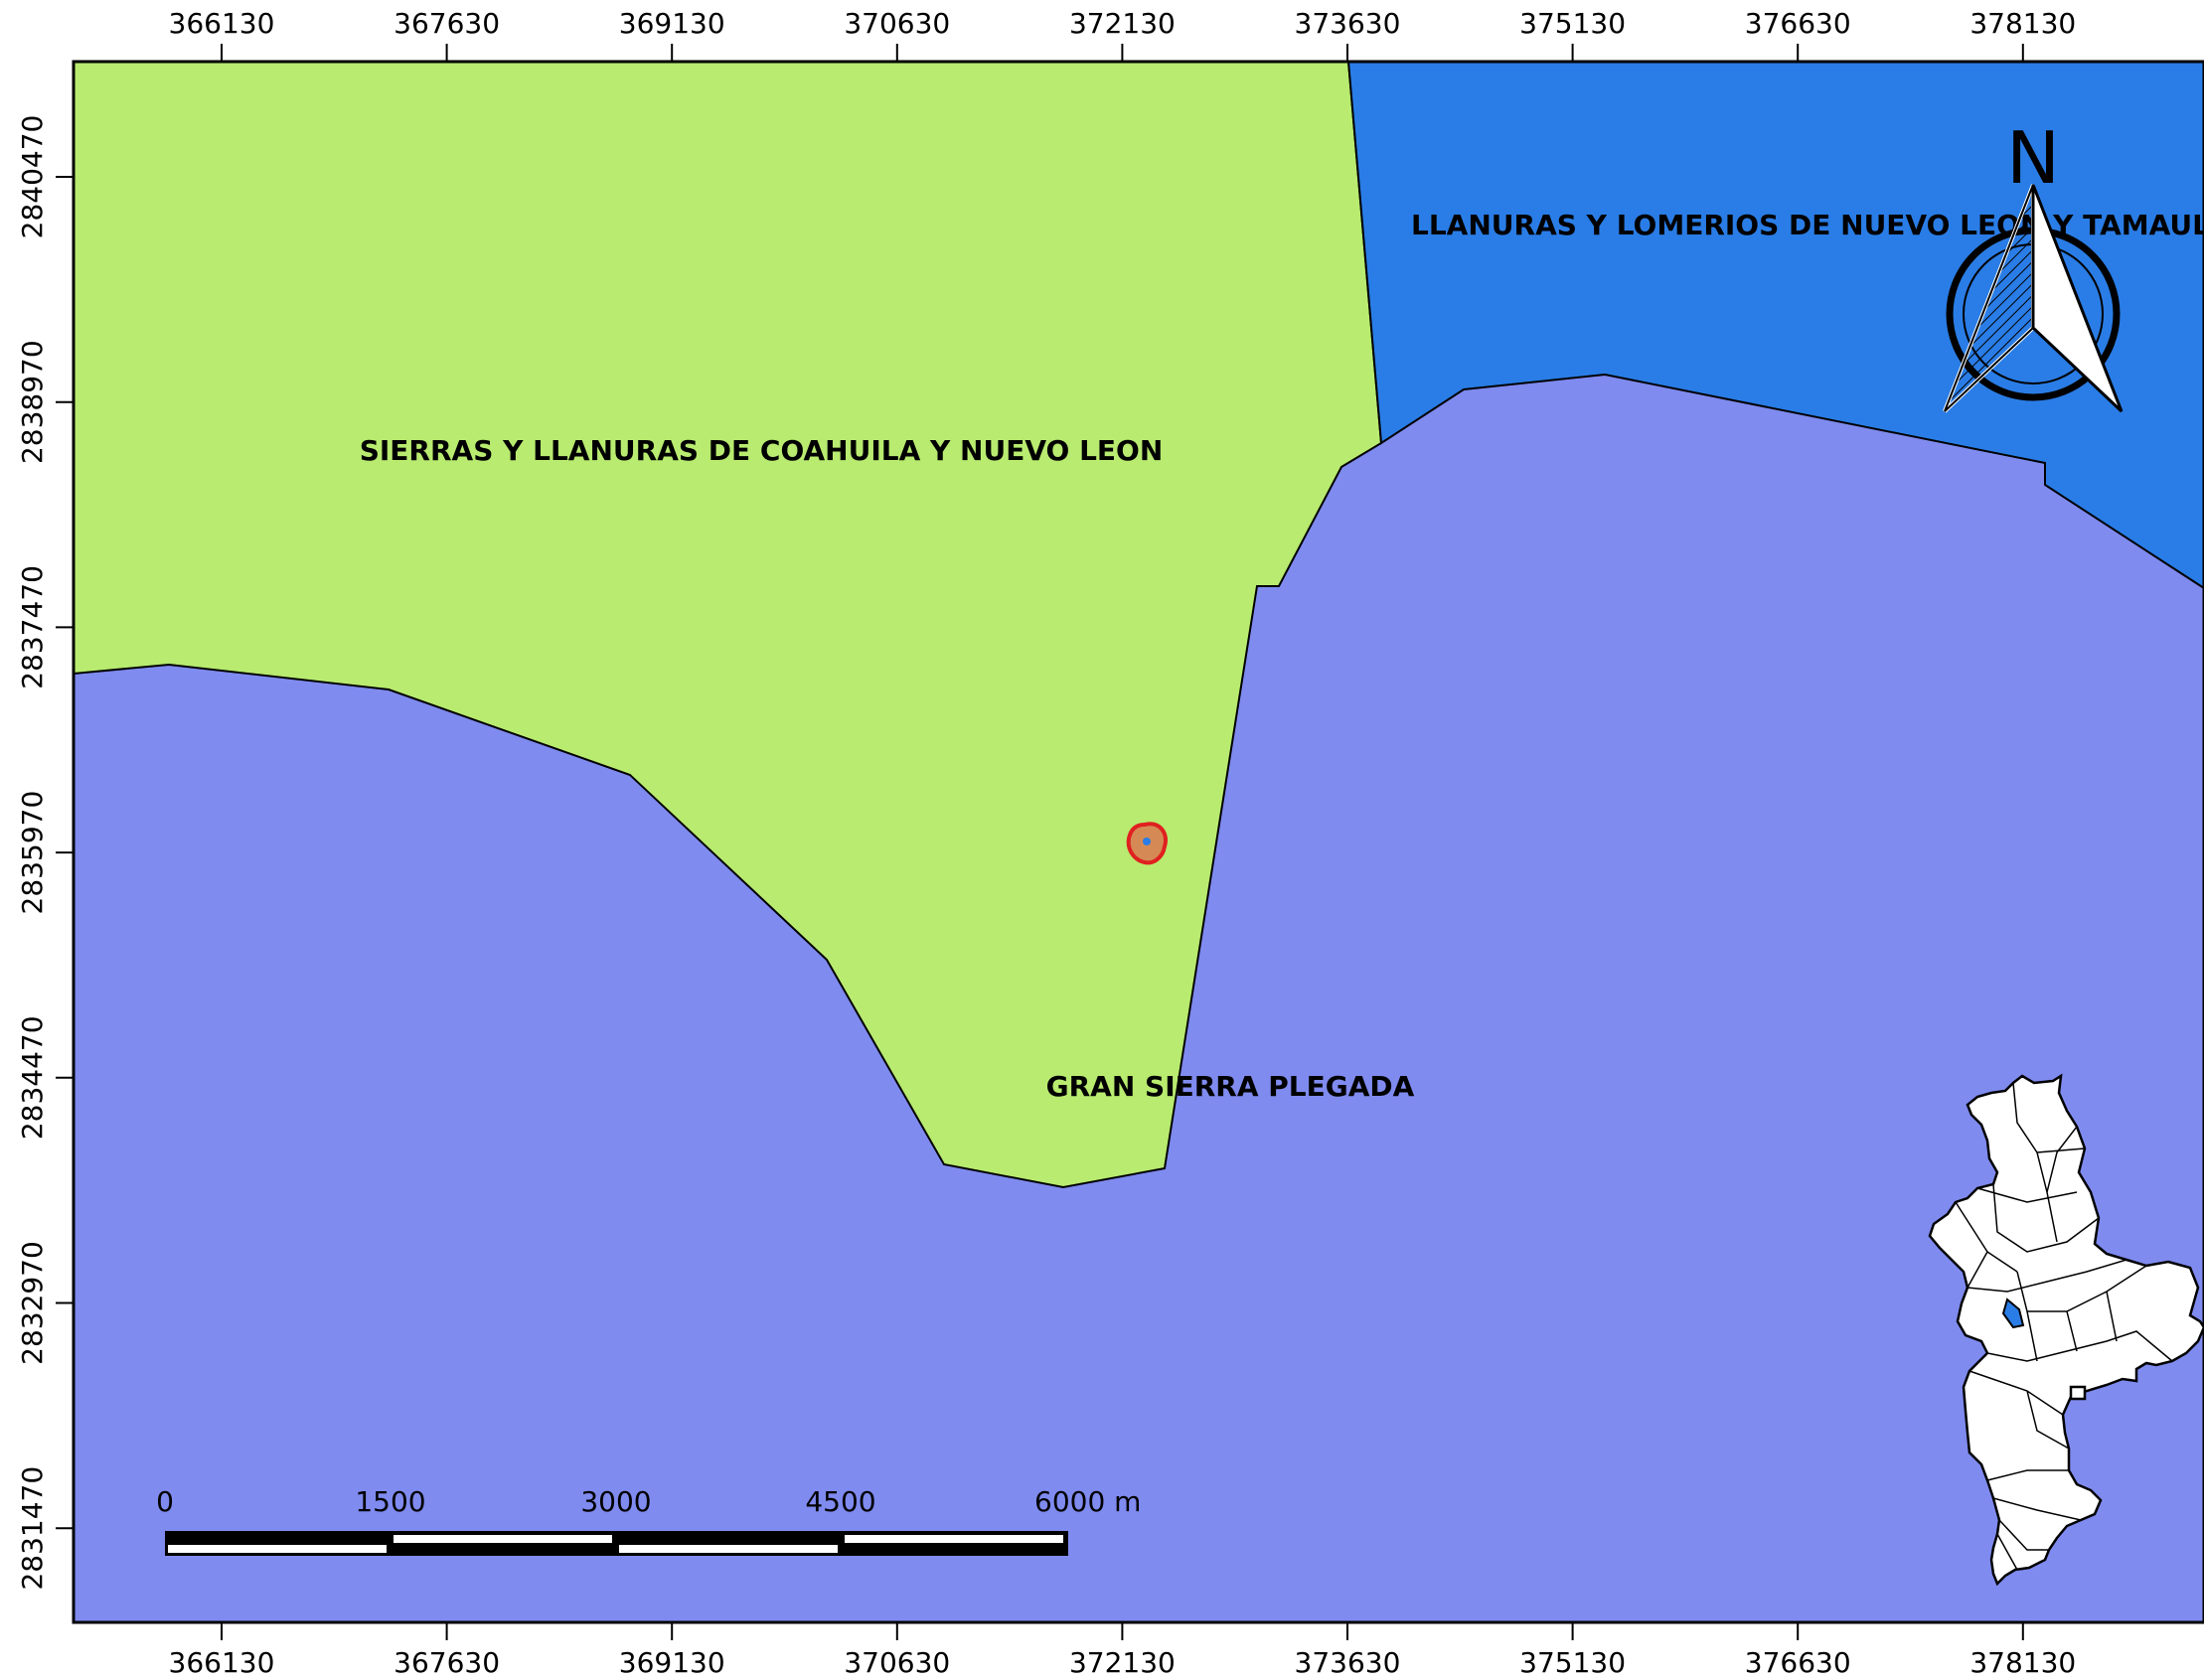  Describe the element at coordinates (447, 23) in the screenshot. I see `x-tick-label-top: 367630` at that location.